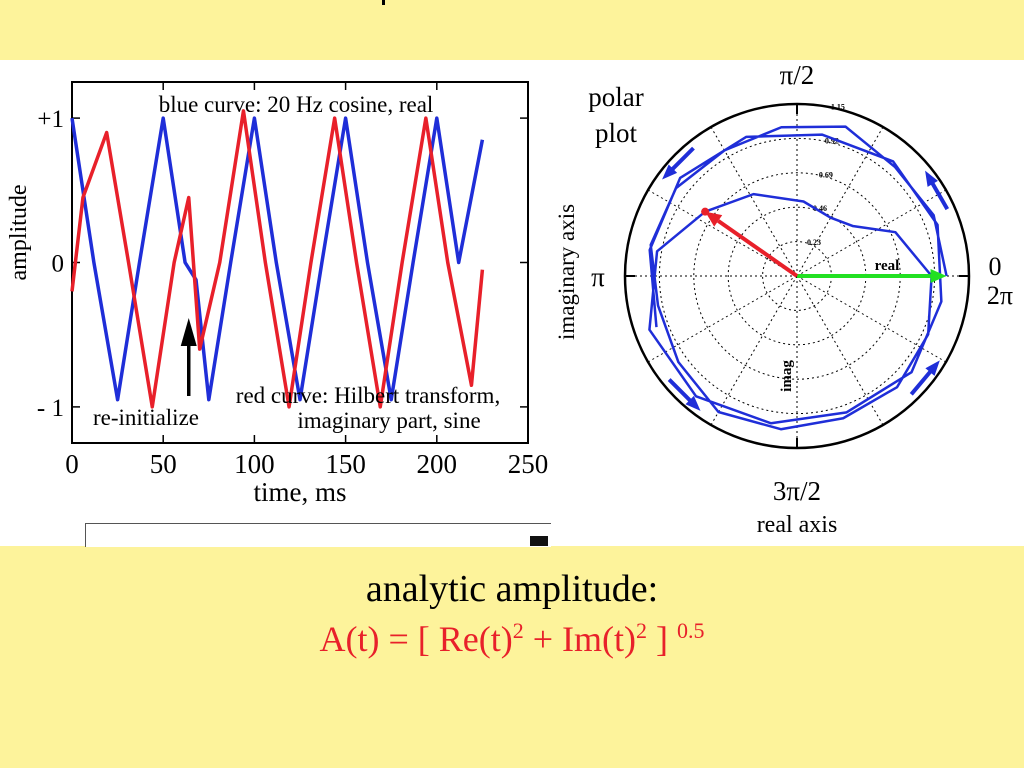  I want to click on angle-label-top: π/2, so click(797, 75).